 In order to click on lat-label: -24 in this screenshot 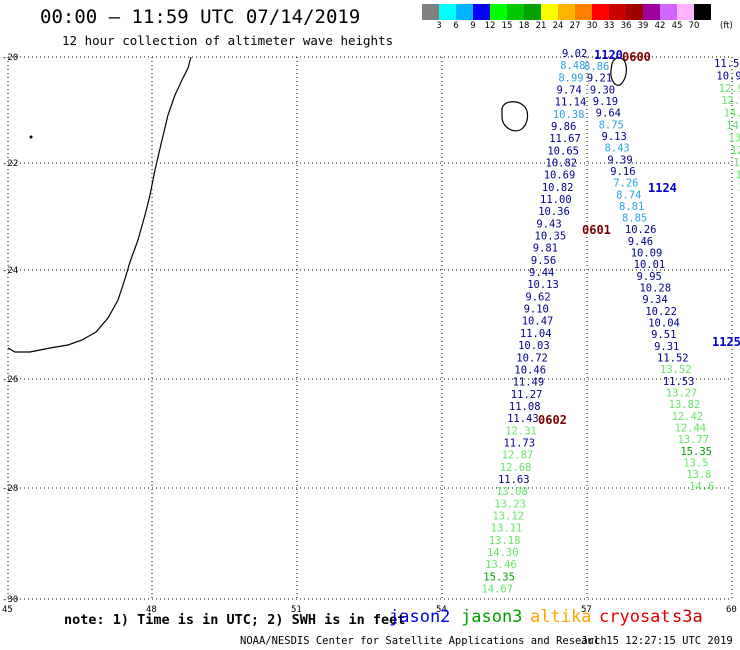, I will do `click(10, 271)`.